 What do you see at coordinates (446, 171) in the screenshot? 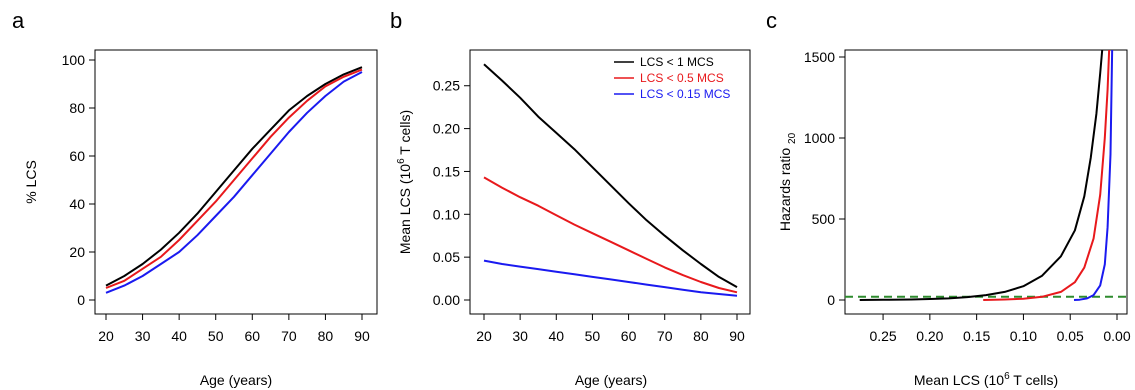
I see `y-tick-label-b: 0.15` at bounding box center [446, 171].